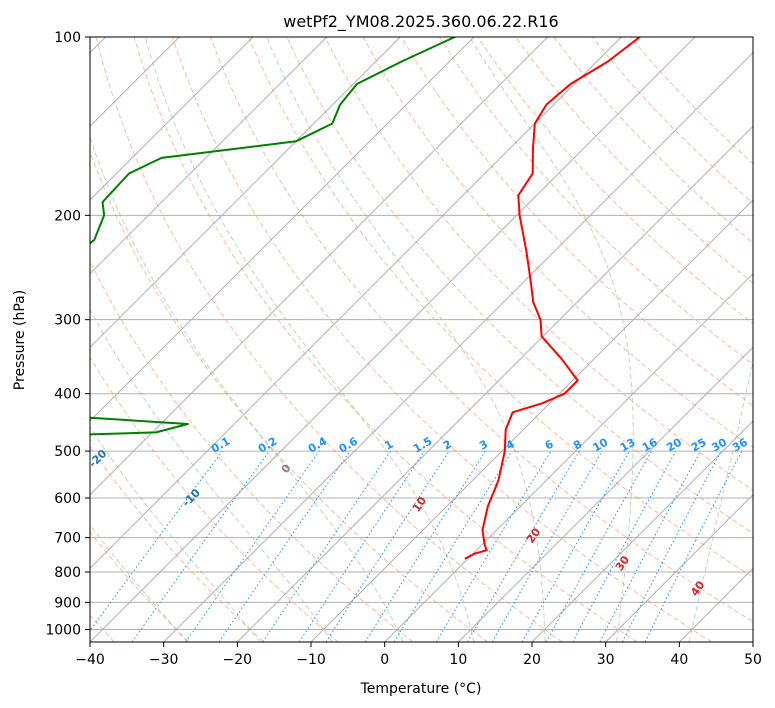  What do you see at coordinates (458, 660) in the screenshot?
I see `x-tick-label: 10` at bounding box center [458, 660].